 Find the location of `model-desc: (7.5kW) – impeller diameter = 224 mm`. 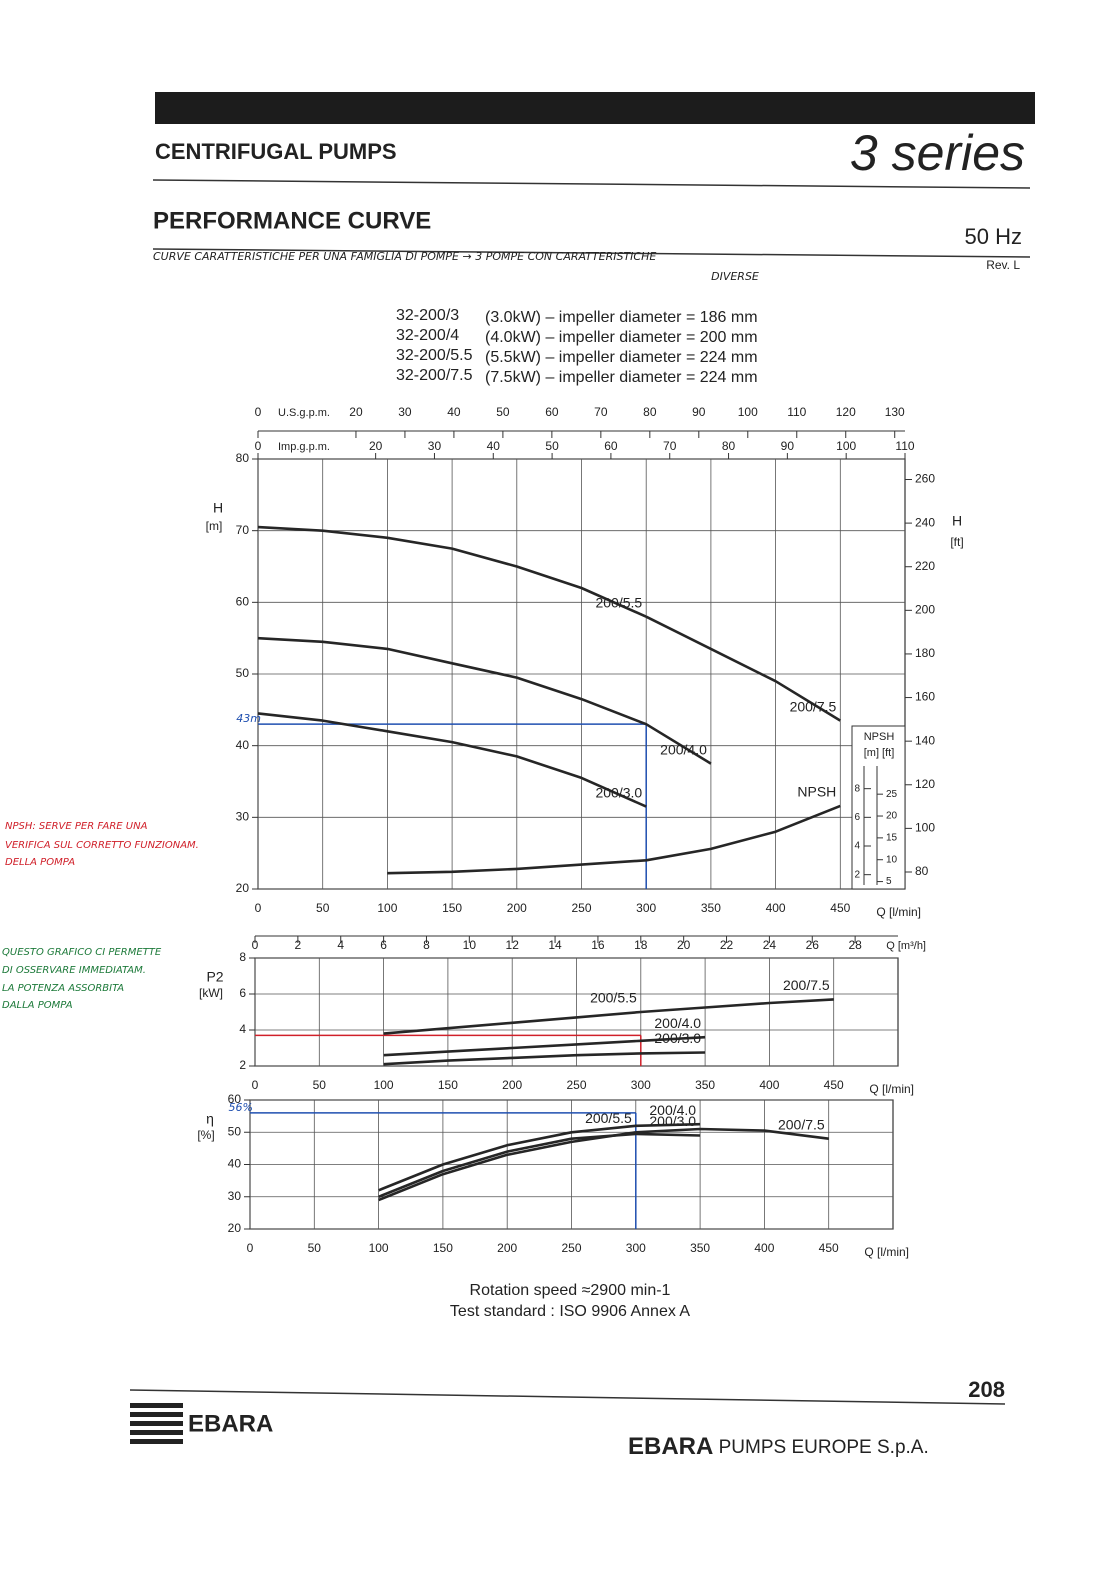

model-desc: (7.5kW) – impeller diameter = 224 mm is located at coordinates (621, 377).